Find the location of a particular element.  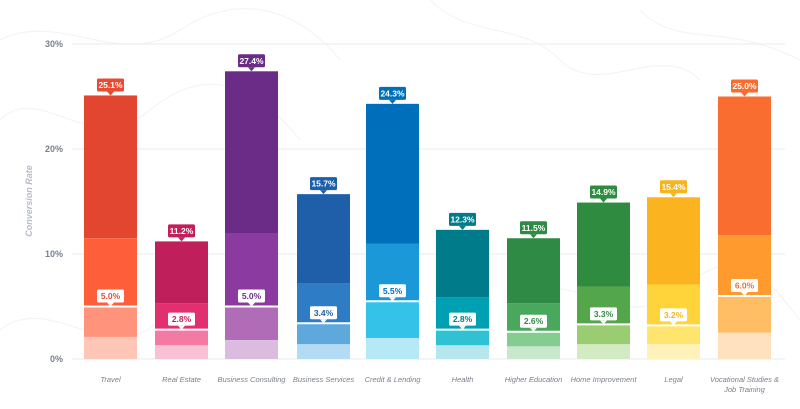

top-value-label-text: 25.1% is located at coordinates (110, 85).